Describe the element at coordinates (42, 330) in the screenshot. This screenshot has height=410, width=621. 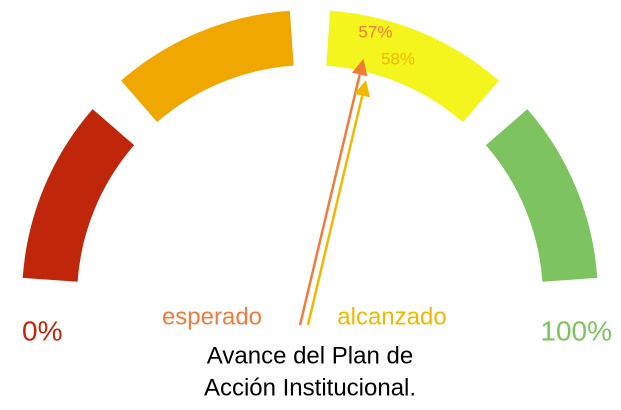
I see `range-label: 0%` at that location.